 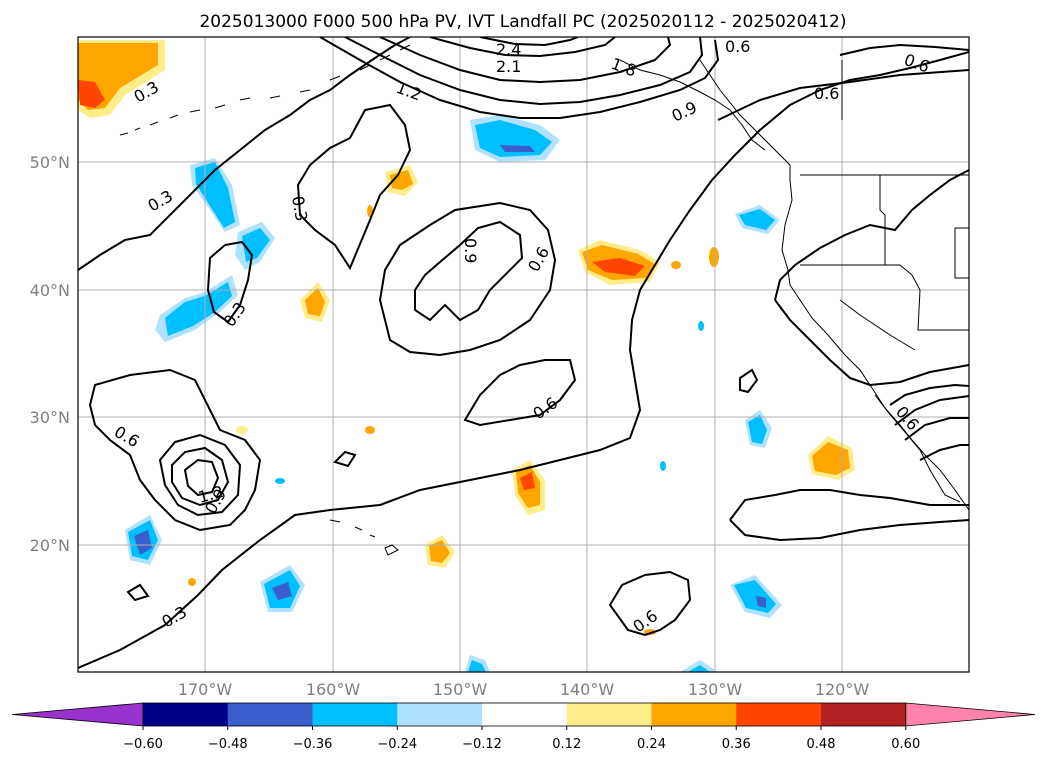 I want to click on lon-label: 170°W, so click(x=205, y=689).